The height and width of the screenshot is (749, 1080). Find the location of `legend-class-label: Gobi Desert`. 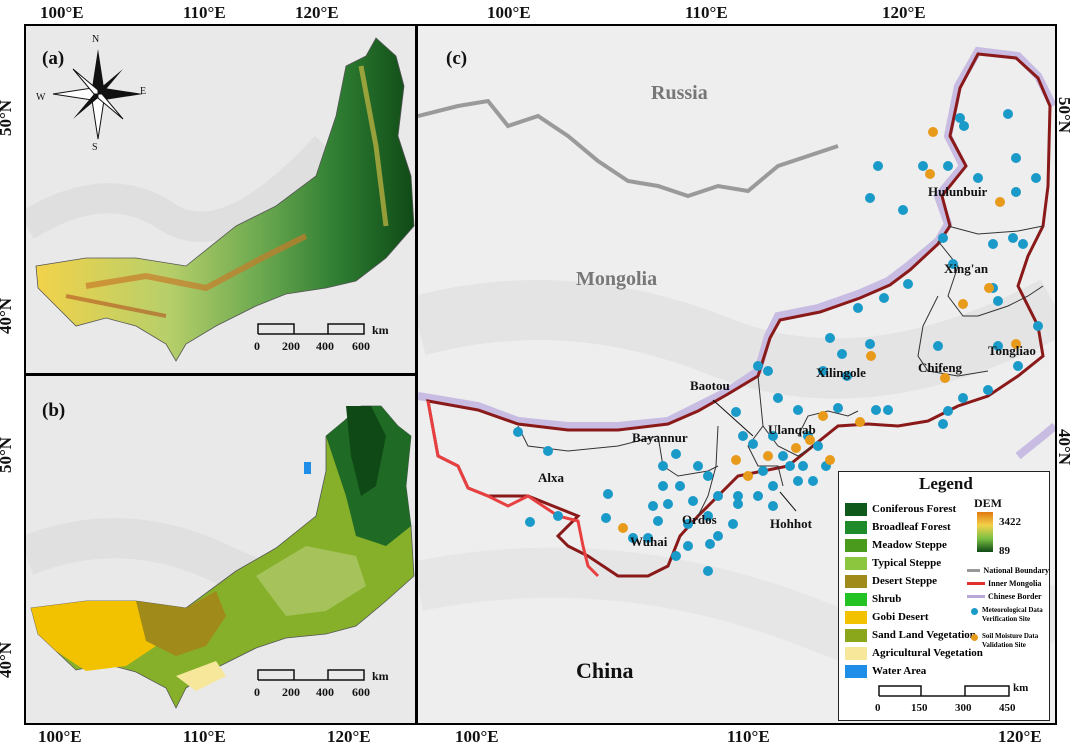

legend-class-label: Gobi Desert is located at coordinates (900, 617).